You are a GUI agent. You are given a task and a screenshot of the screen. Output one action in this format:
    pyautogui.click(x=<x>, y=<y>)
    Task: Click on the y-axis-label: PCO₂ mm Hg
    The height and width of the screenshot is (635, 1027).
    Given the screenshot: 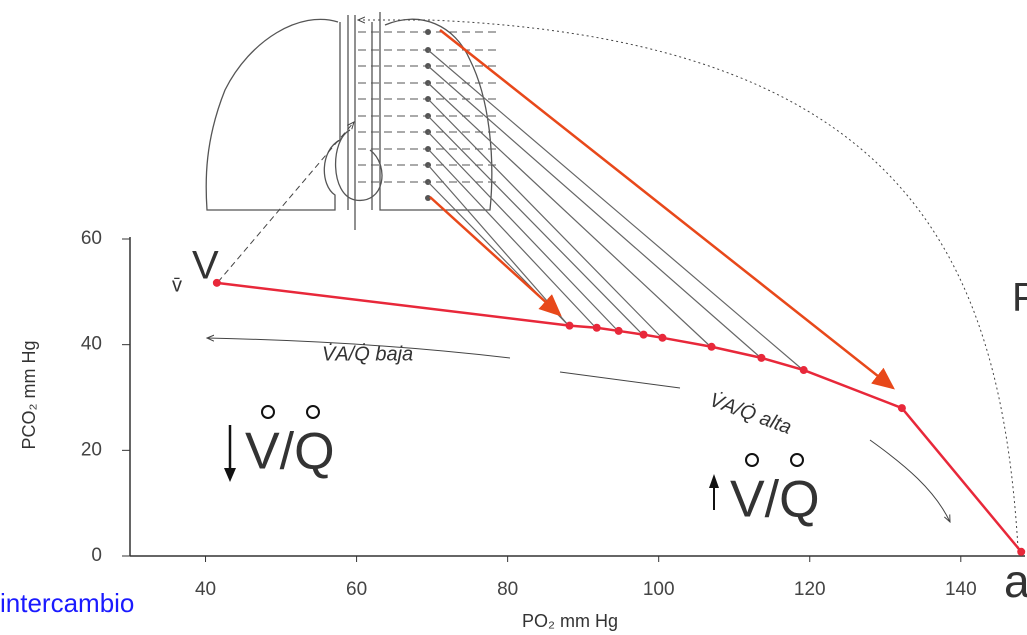 What is the action you would take?
    pyautogui.click(x=29, y=395)
    